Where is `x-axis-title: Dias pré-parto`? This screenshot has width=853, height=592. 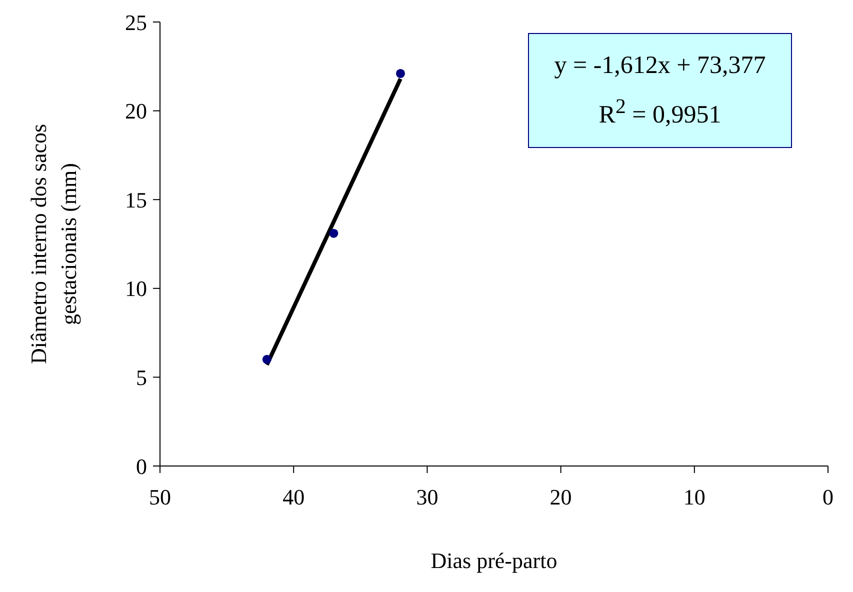
x-axis-title: Dias pré-parto is located at coordinates (494, 560).